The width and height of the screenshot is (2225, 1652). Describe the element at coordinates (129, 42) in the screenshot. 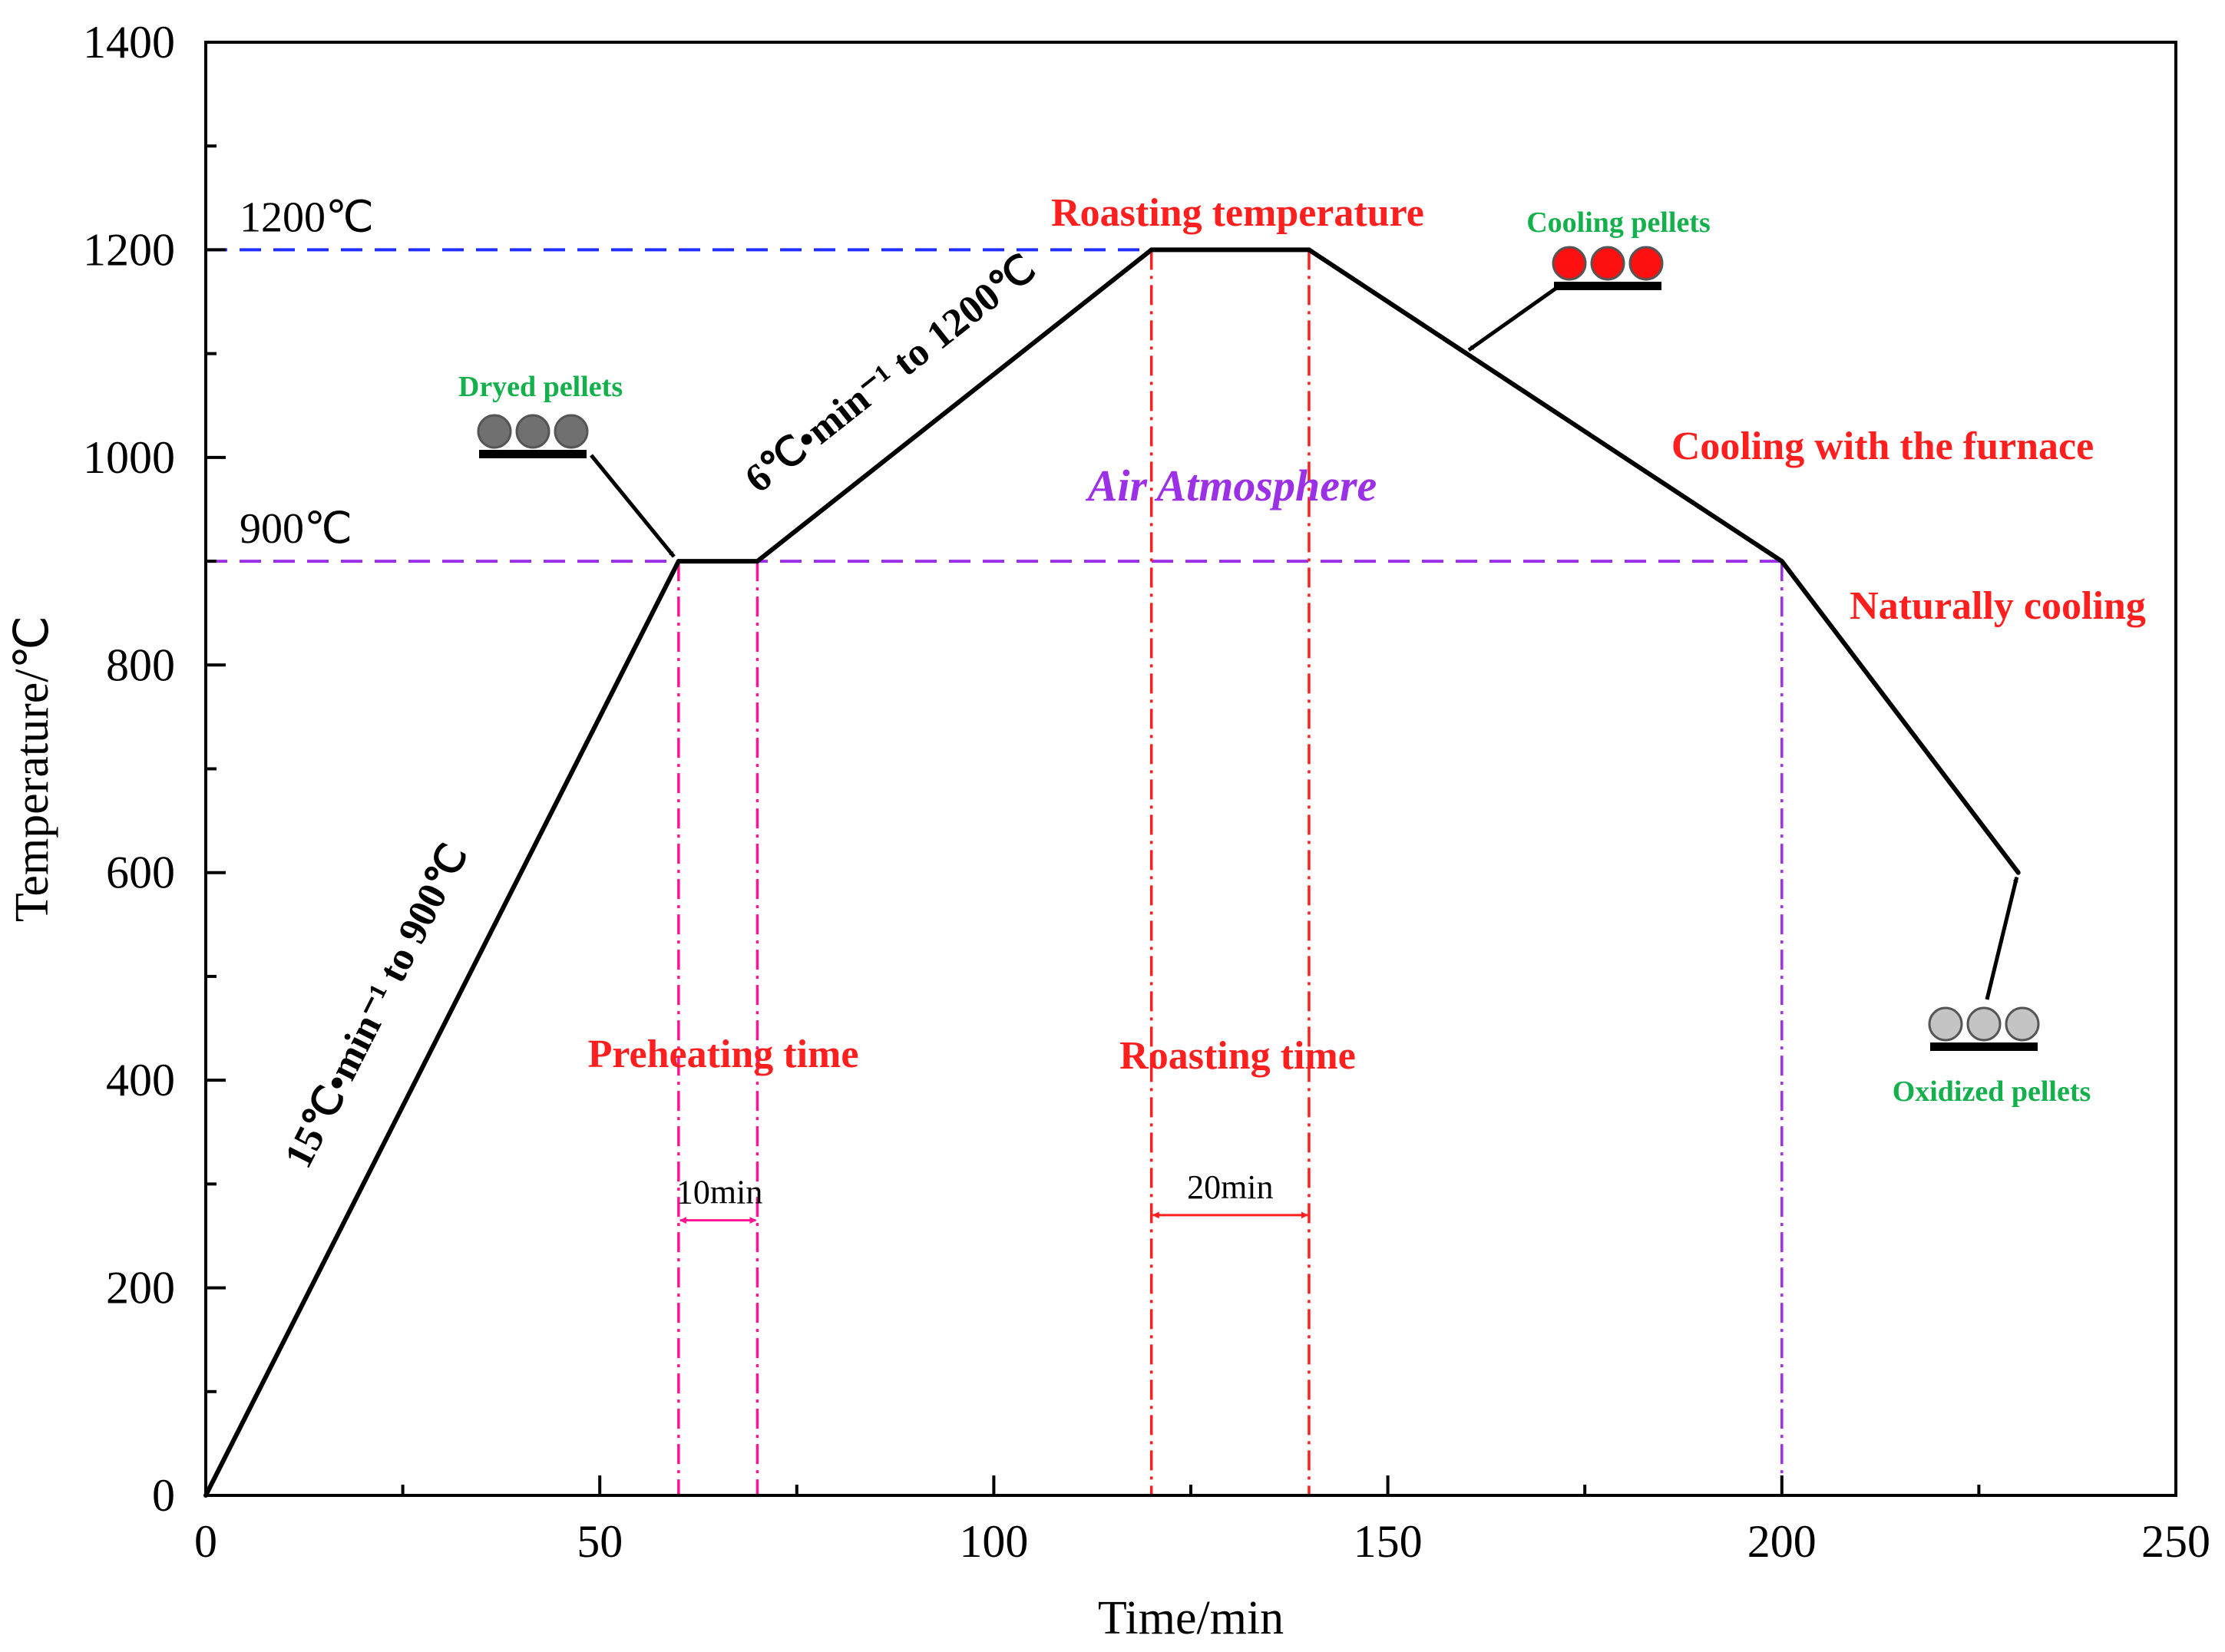

I see `y-tick-label: 1400` at that location.